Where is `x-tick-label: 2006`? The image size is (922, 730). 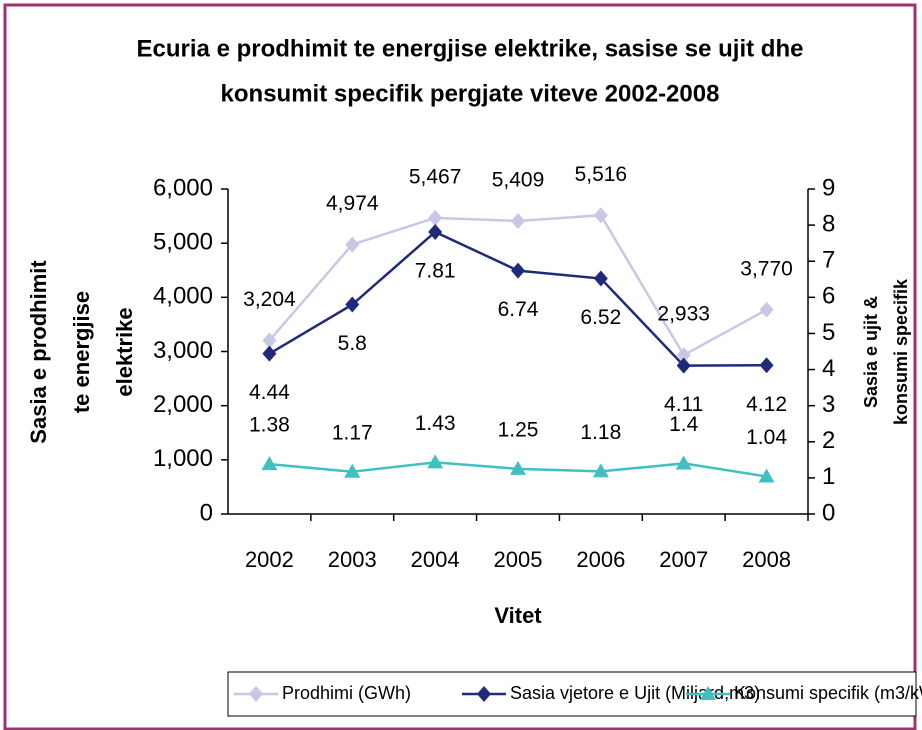
x-tick-label: 2006 is located at coordinates (600, 559).